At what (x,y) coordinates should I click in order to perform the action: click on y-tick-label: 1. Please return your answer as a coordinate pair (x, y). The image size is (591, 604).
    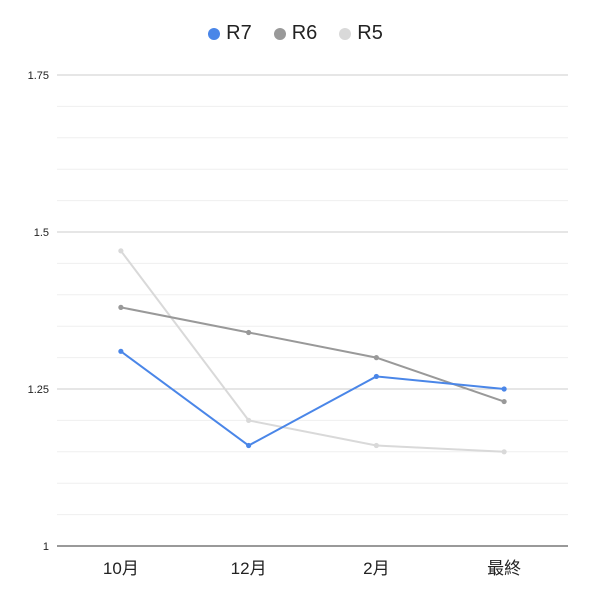
    Looking at the image, I should click on (46, 547).